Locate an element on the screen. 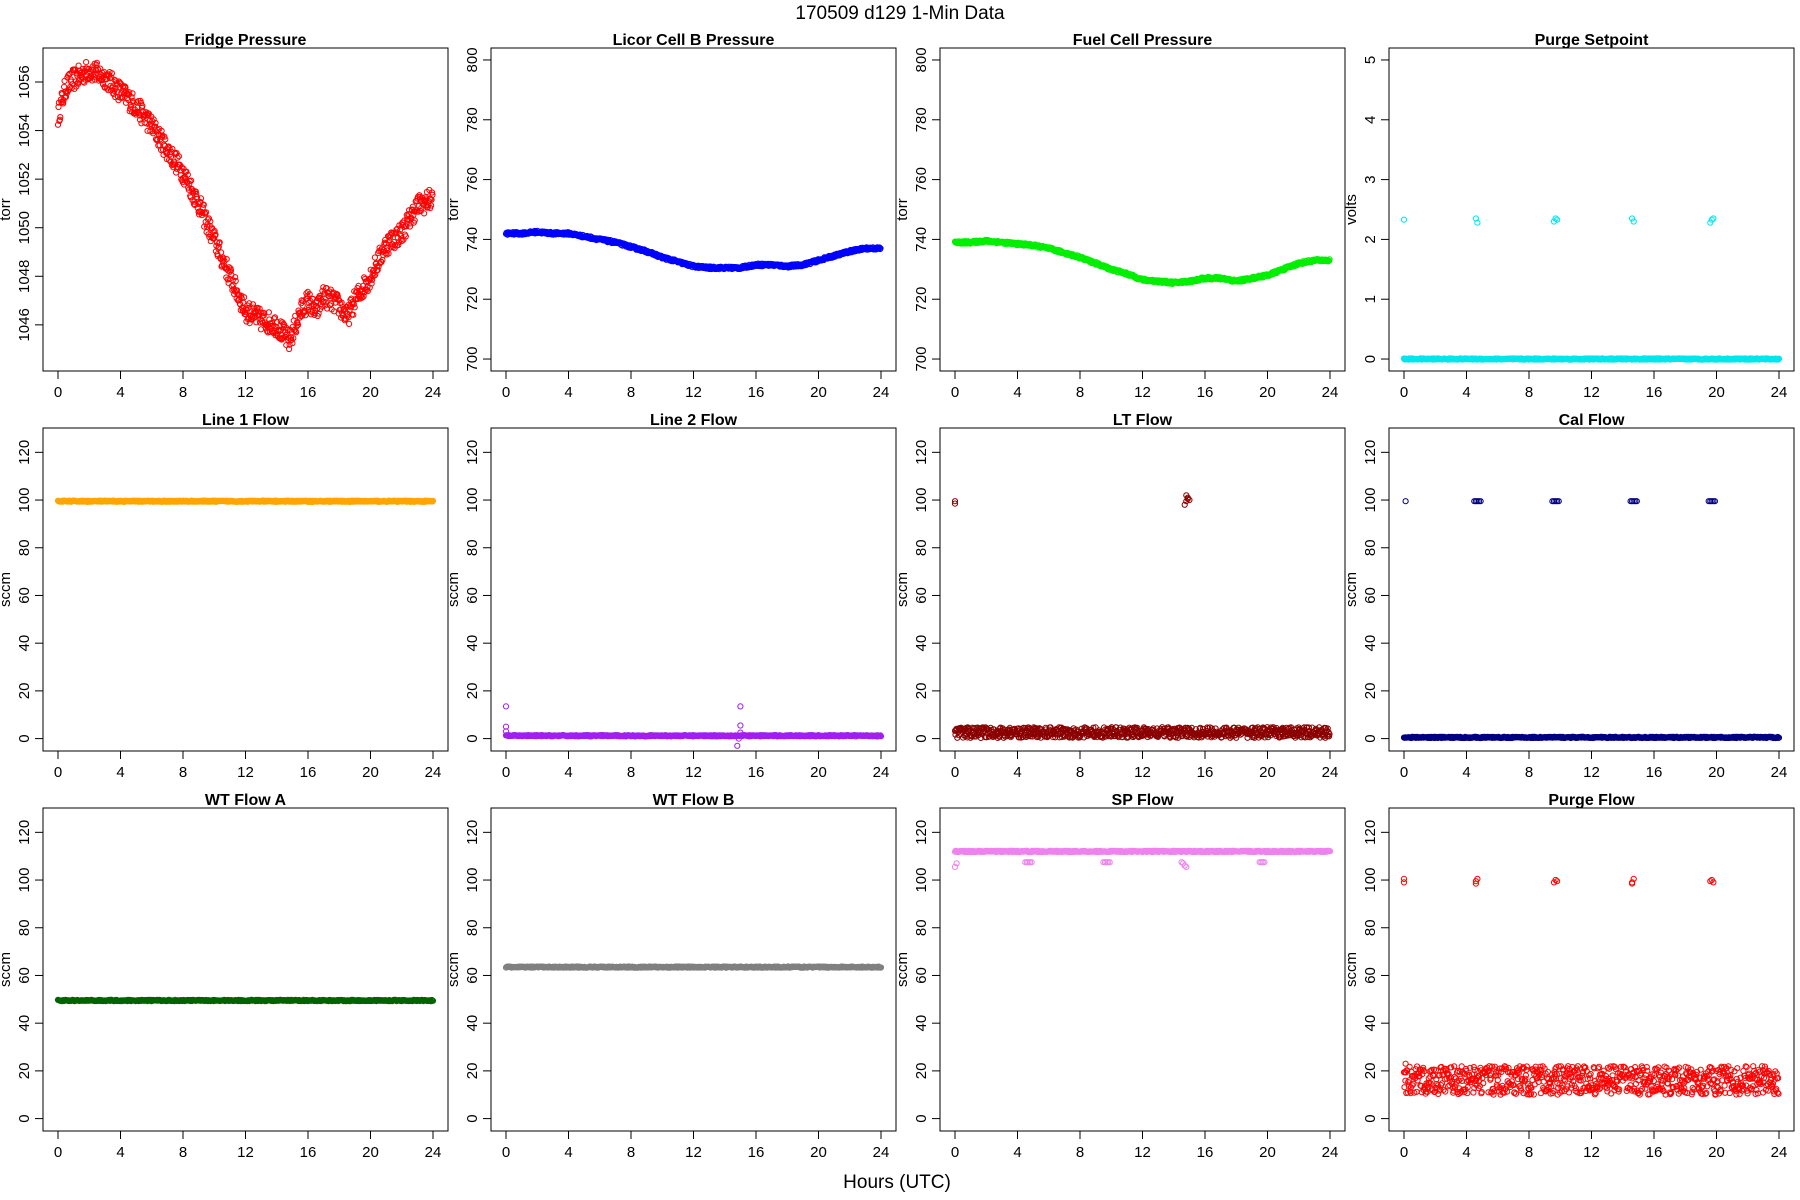 This screenshot has width=1800, height=1200. y-tick-label: 1054 is located at coordinates (24, 130).